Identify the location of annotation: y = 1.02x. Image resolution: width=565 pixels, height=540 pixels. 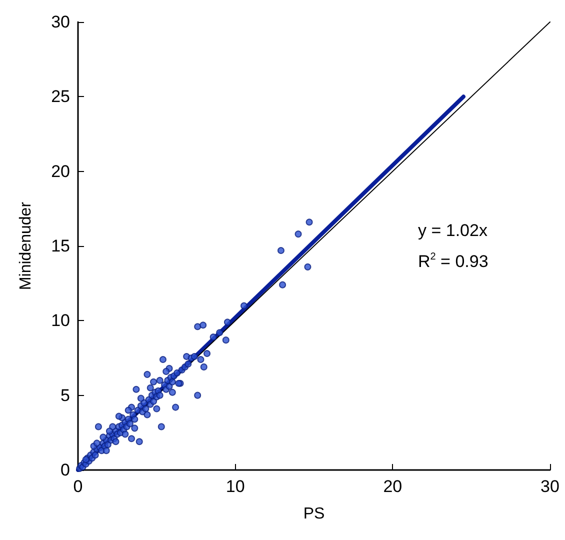
(453, 230).